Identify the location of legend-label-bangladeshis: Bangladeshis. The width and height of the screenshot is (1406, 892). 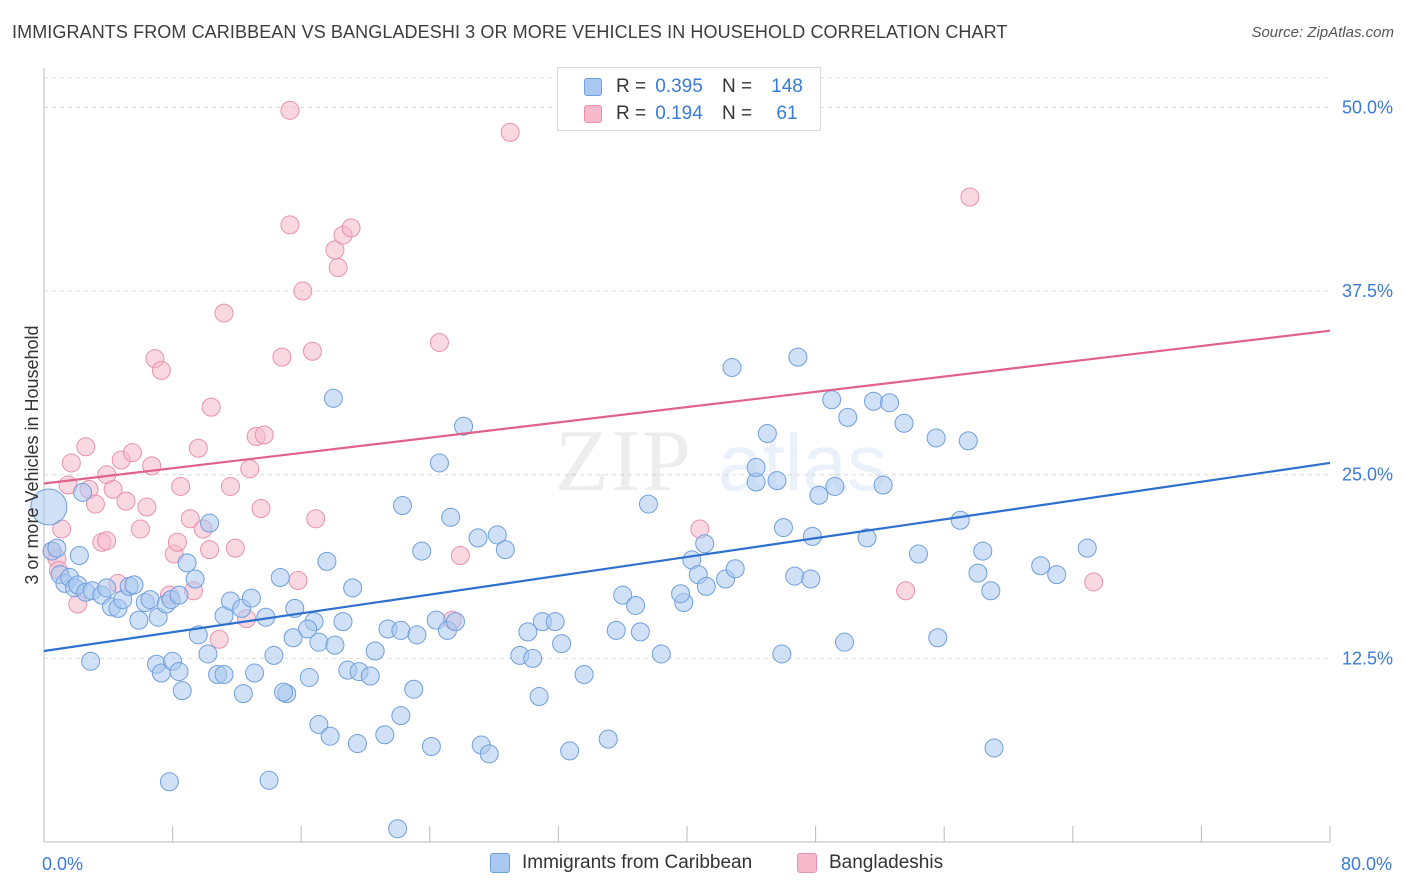
(886, 862).